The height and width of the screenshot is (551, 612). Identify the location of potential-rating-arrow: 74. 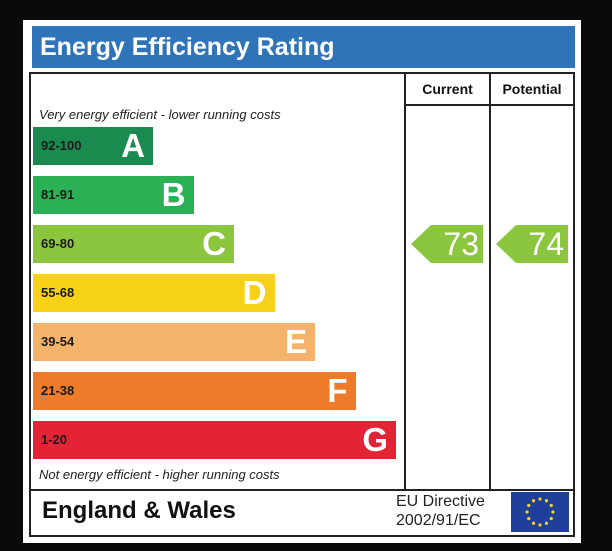
(532, 244).